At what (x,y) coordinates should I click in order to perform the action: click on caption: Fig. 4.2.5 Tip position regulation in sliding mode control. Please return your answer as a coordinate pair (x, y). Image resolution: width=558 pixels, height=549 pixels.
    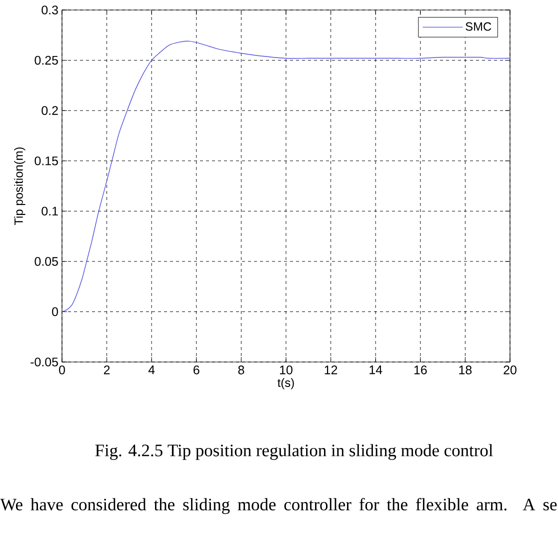
    Looking at the image, I should click on (294, 452).